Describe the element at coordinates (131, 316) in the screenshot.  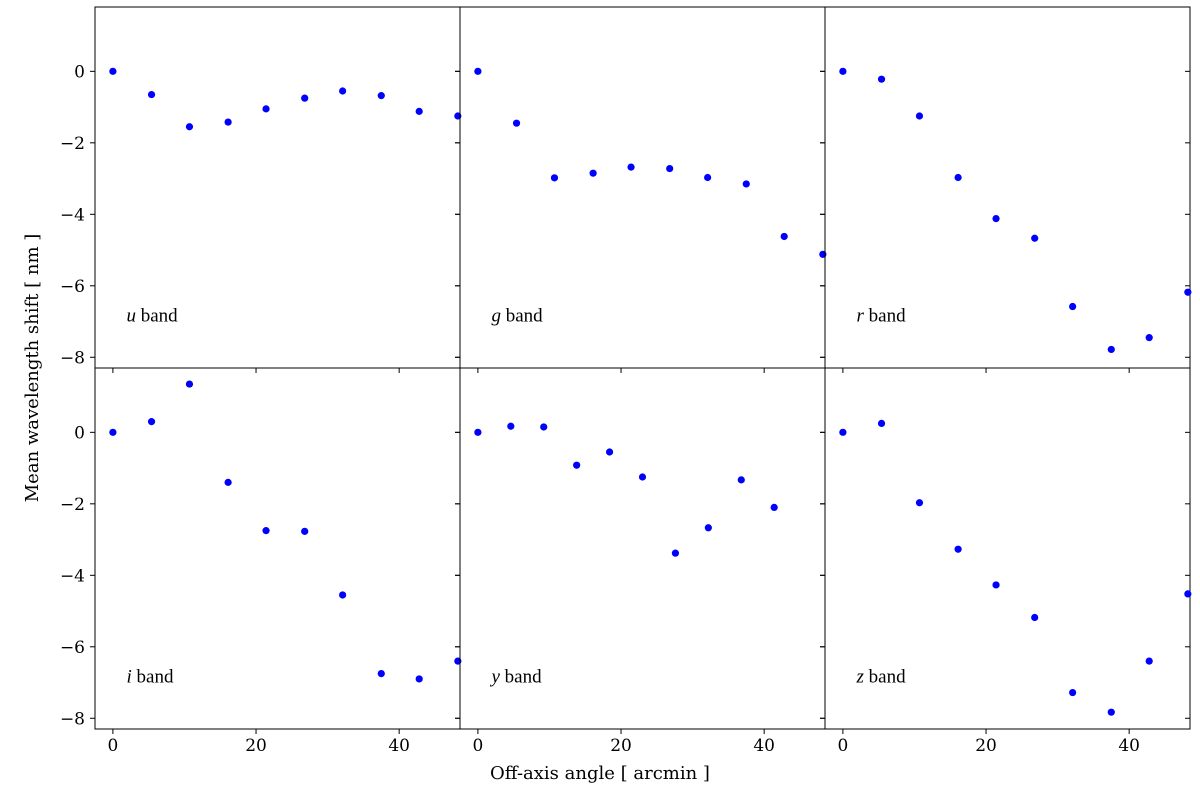
I see `band-letter: u` at that location.